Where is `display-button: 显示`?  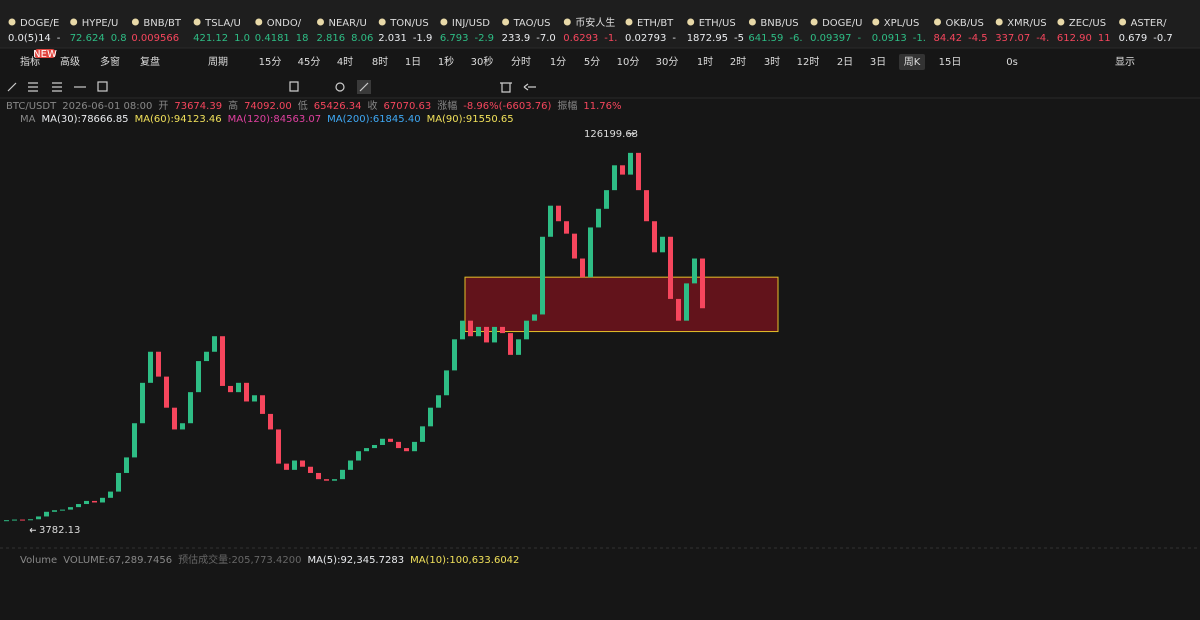 display-button: 显示 is located at coordinates (1125, 62).